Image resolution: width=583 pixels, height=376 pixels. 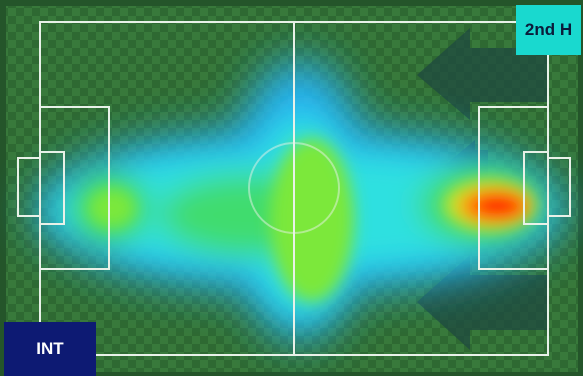 I want to click on team-badge: INT, so click(x=50, y=349).